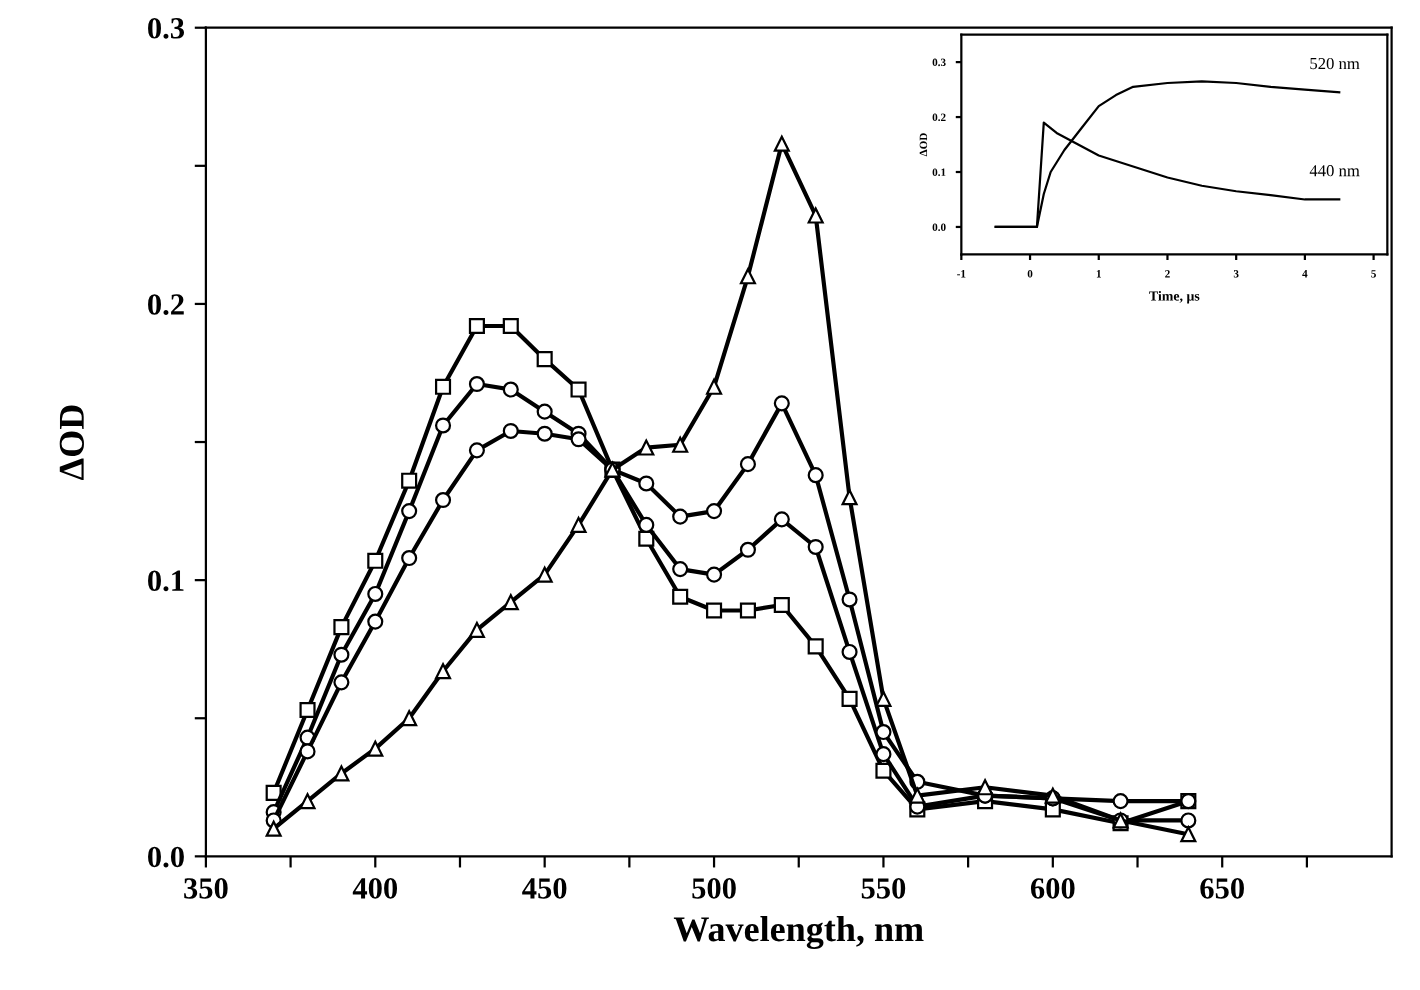  I want to click on y-tick-label: 0.0, so click(166, 857).